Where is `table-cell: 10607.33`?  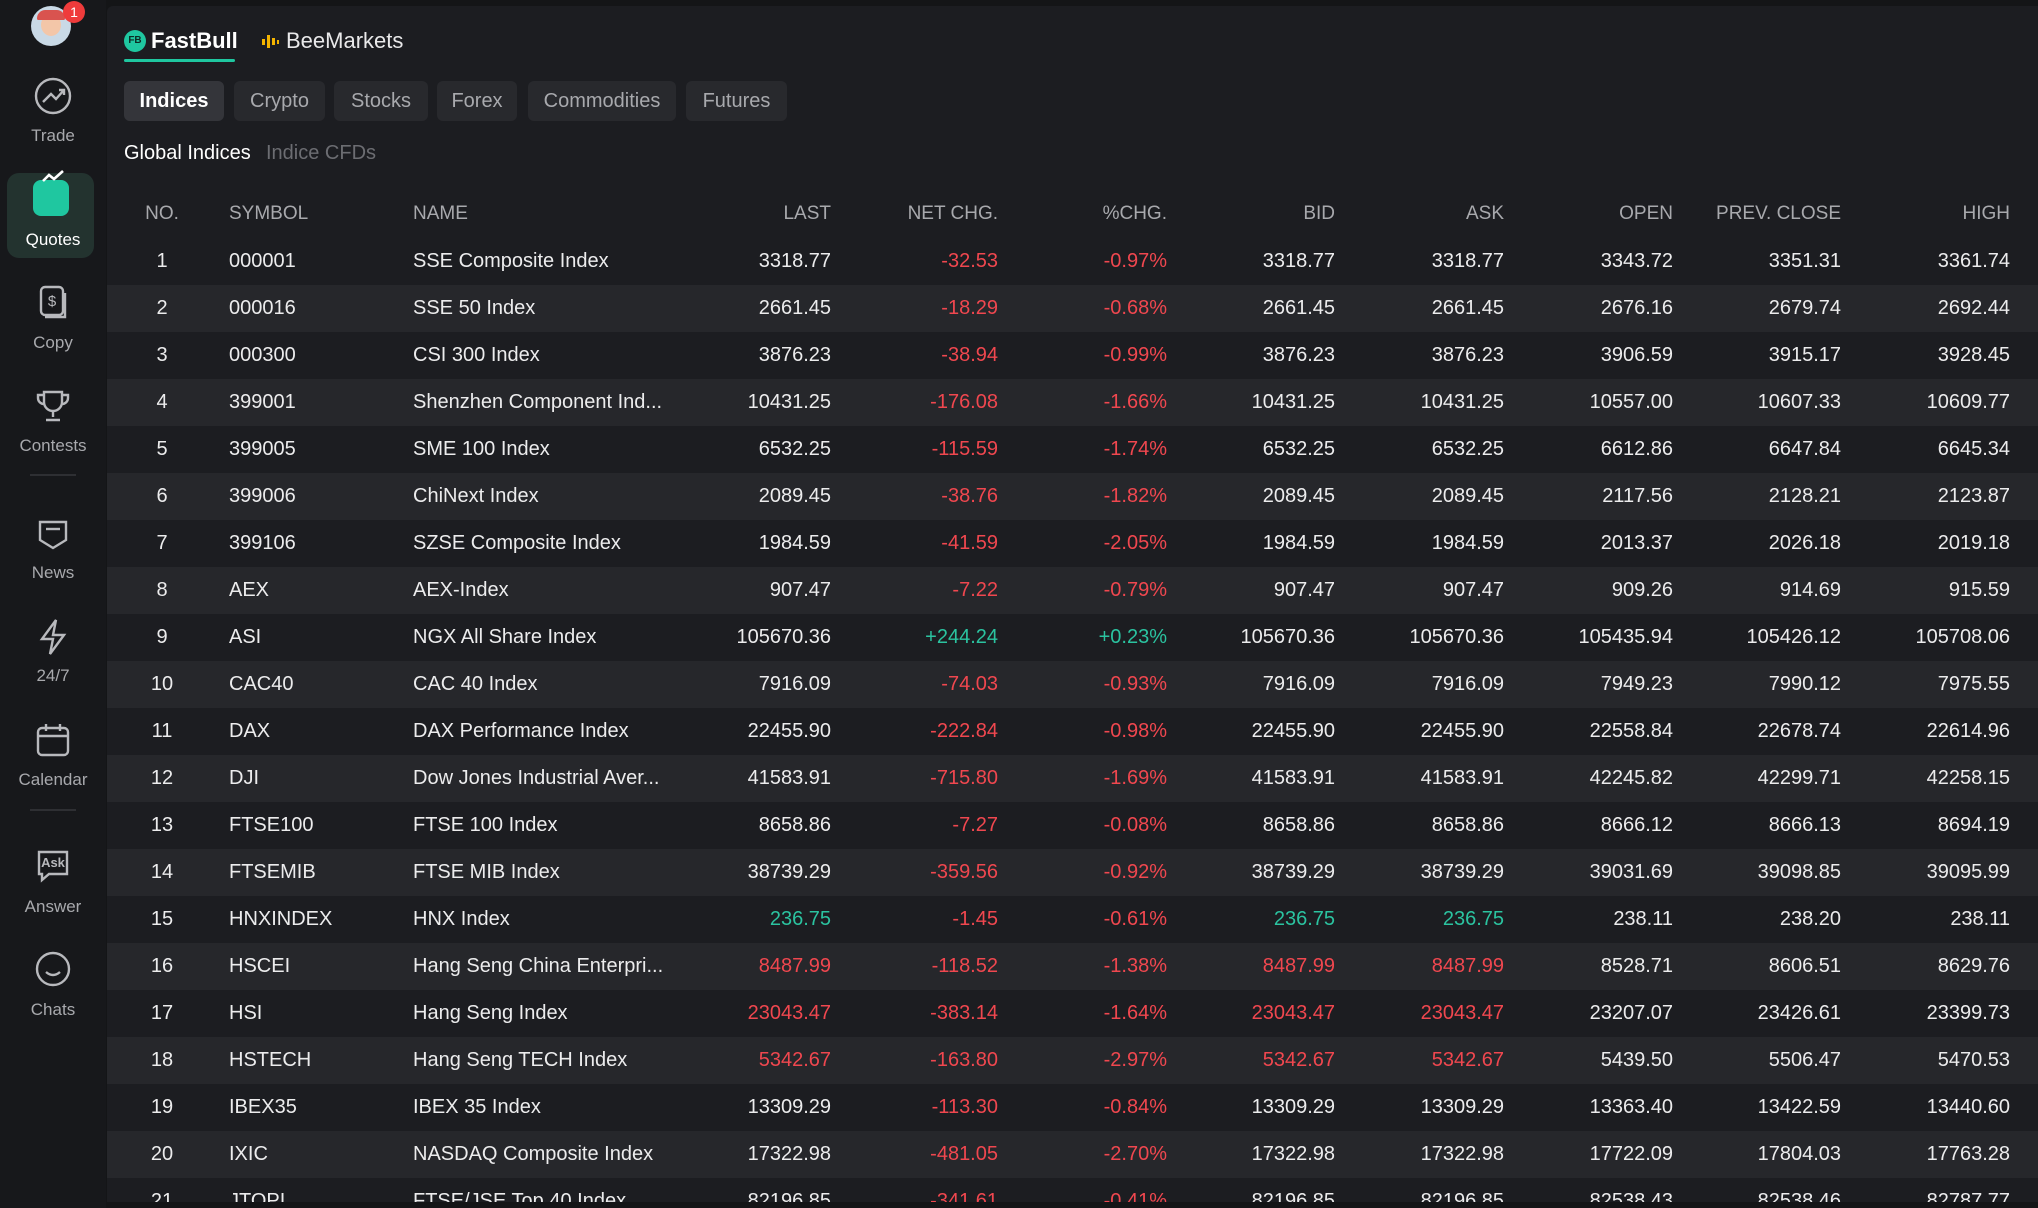 table-cell: 10607.33 is located at coordinates (1799, 402).